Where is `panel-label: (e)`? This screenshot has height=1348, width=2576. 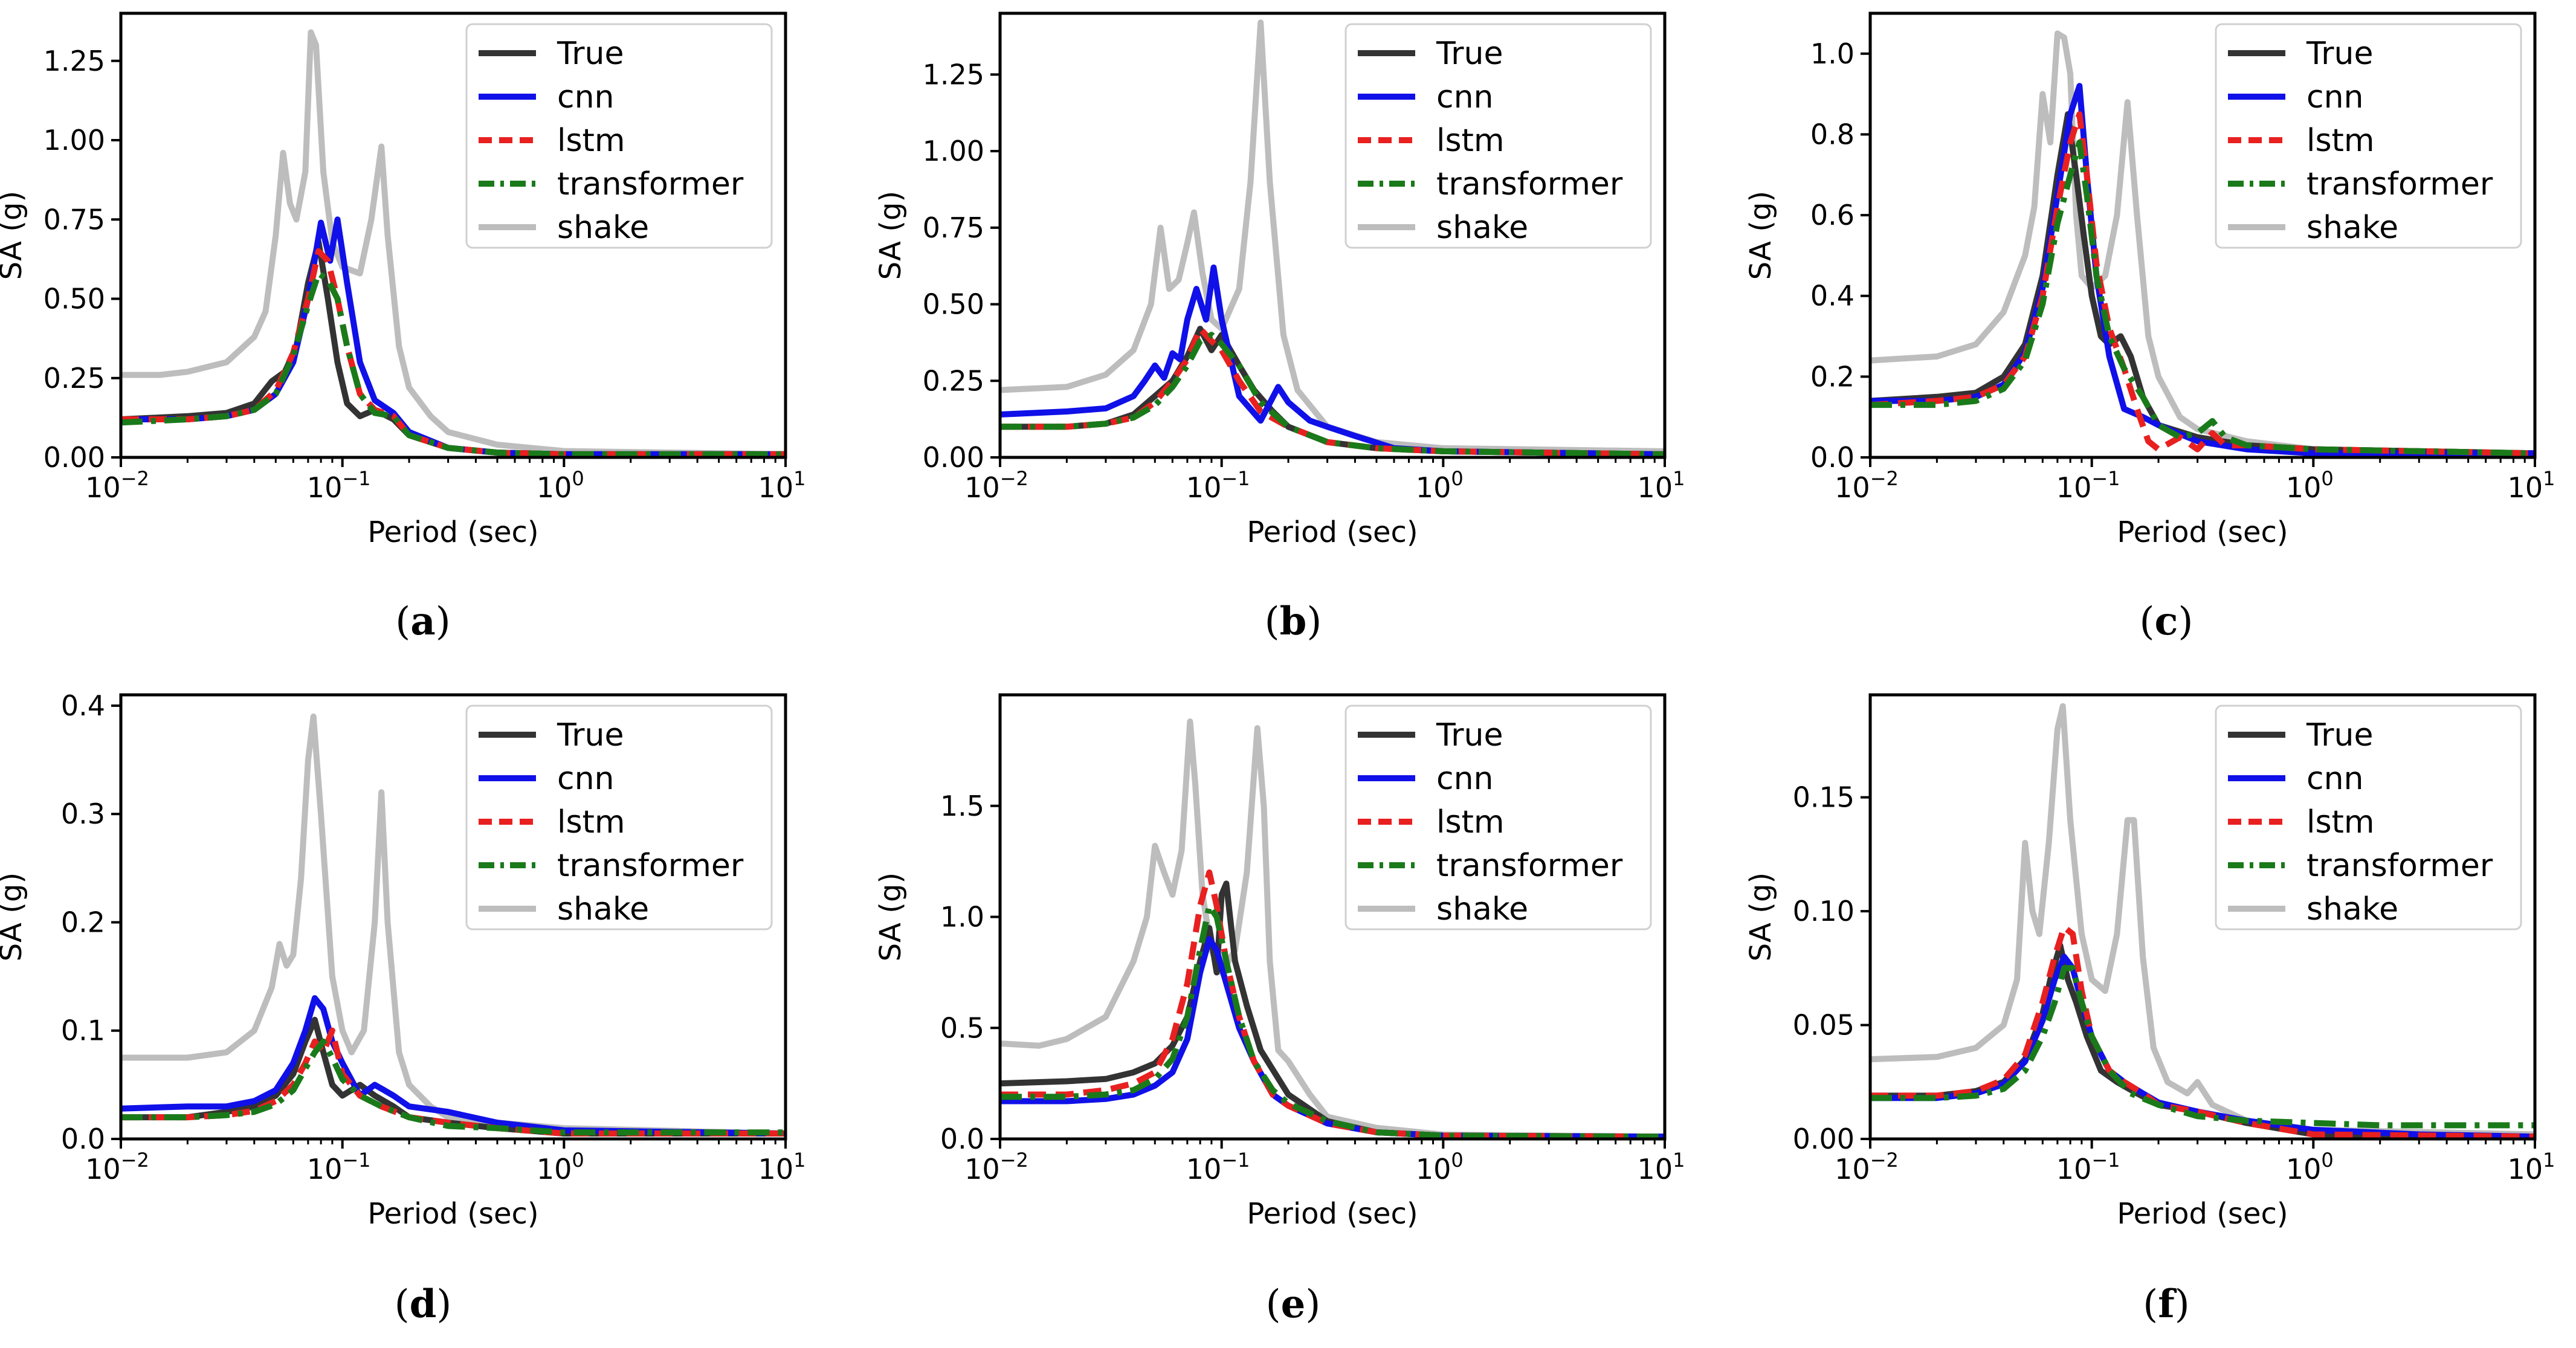
panel-label: (e) is located at coordinates (1293, 1304).